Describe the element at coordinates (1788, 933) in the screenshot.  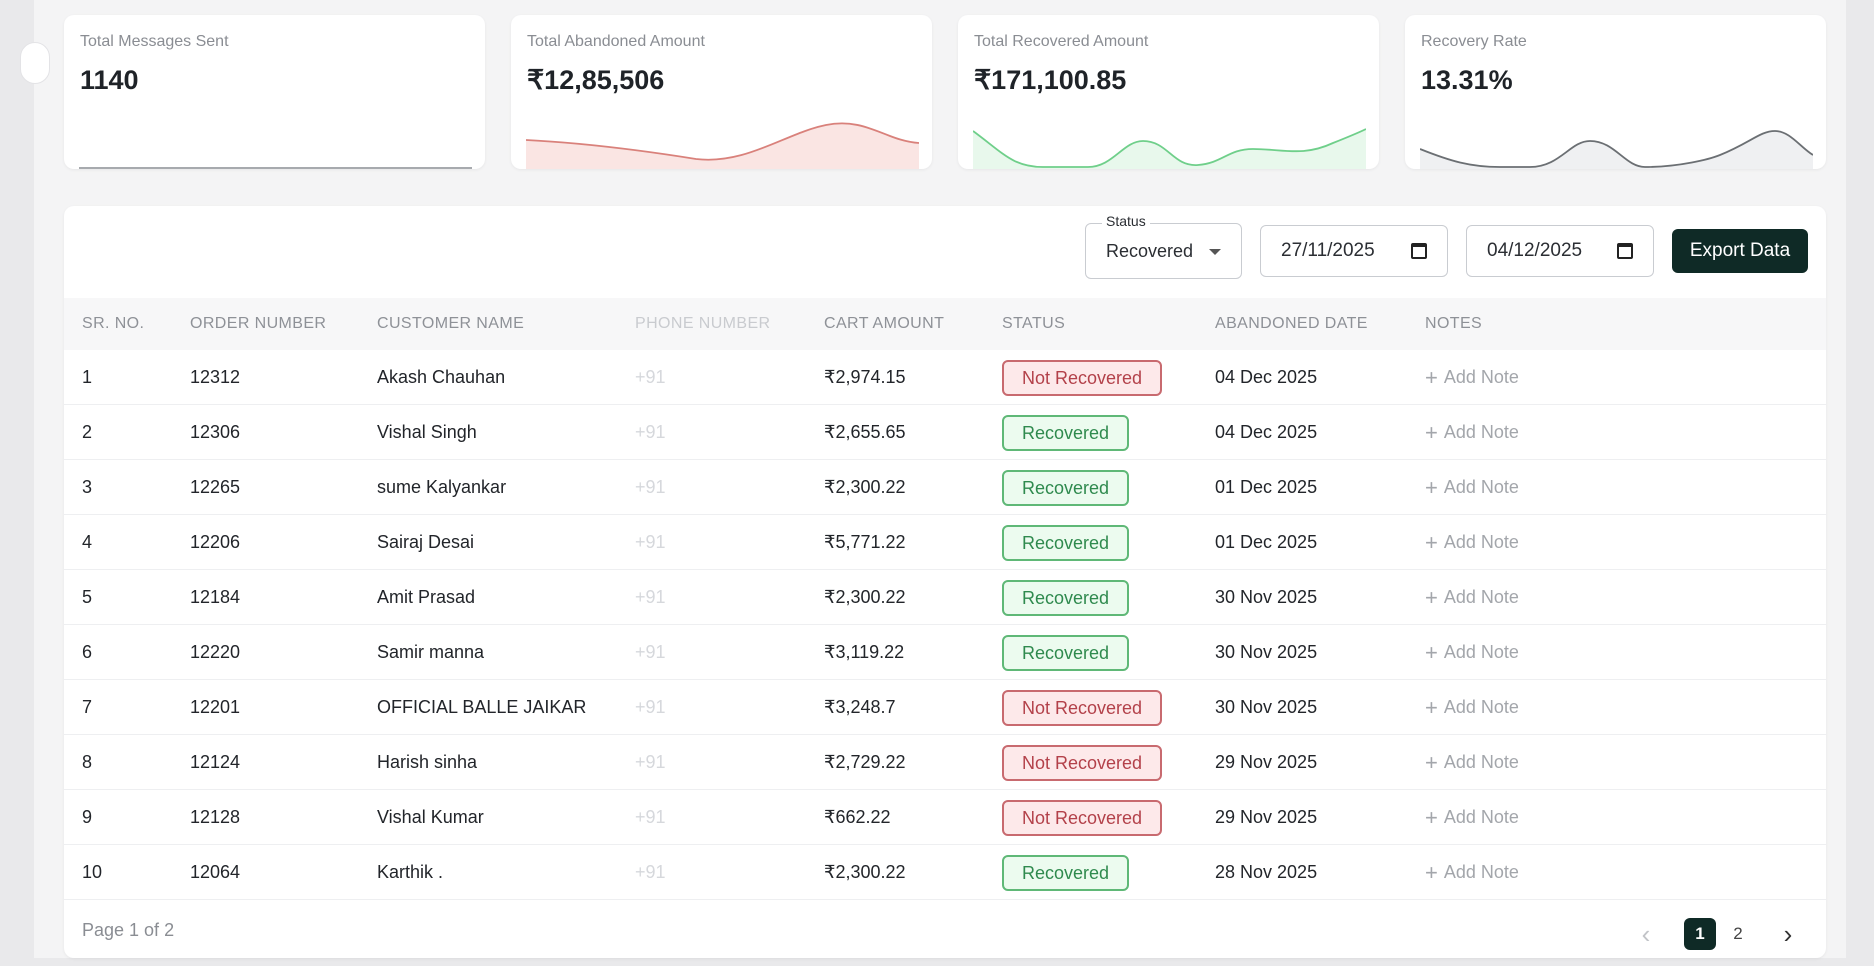
I see `chevron-right-icon: ›` at that location.